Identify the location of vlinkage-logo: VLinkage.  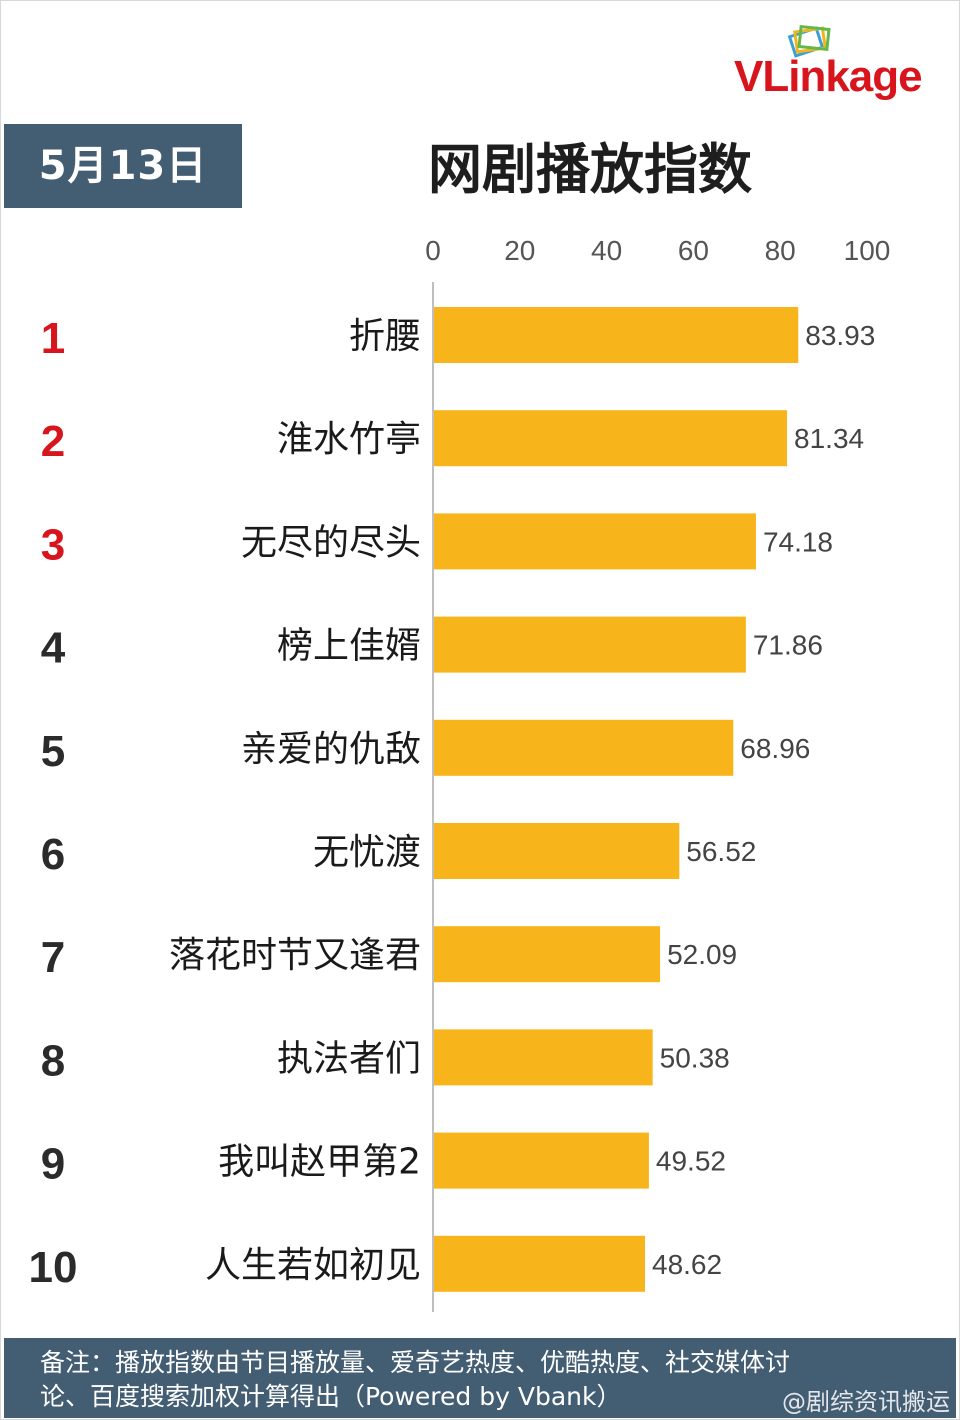
(845, 63).